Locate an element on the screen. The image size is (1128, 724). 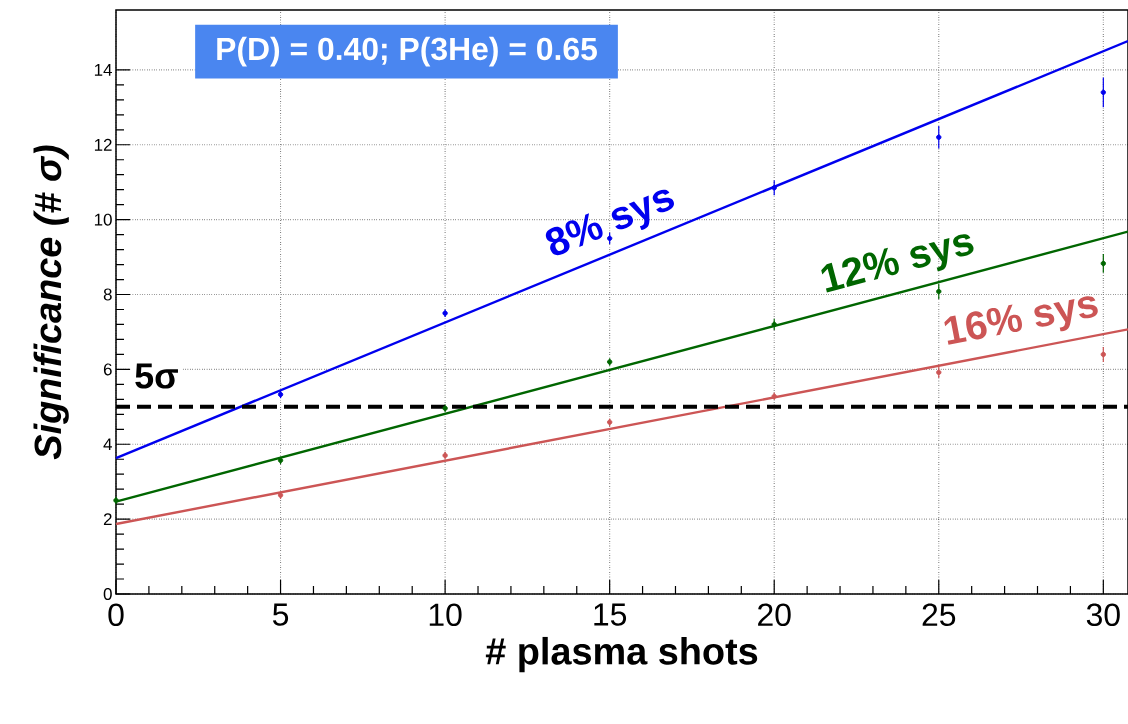
x-tick-label: 25 is located at coordinates (939, 615).